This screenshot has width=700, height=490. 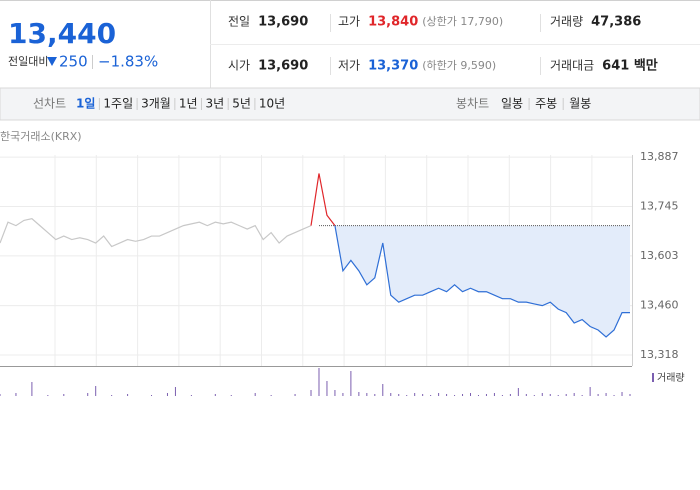 I want to click on change-label: 전일대비, so click(x=28, y=61).